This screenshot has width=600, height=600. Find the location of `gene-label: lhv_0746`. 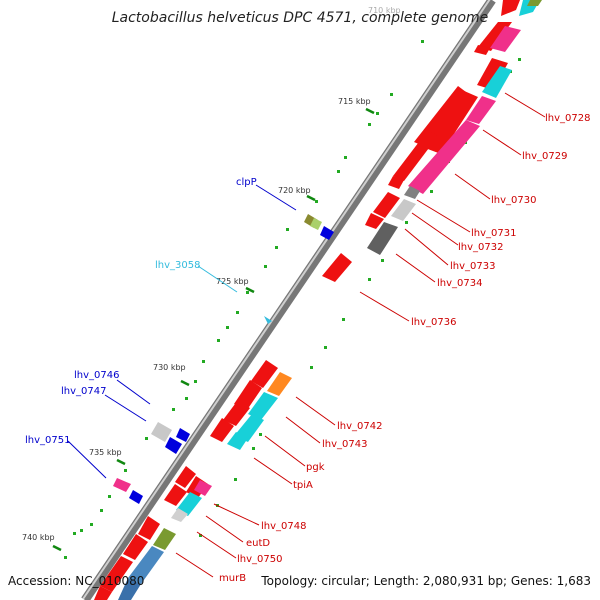

gene-label: lhv_0746 is located at coordinates (96, 375).